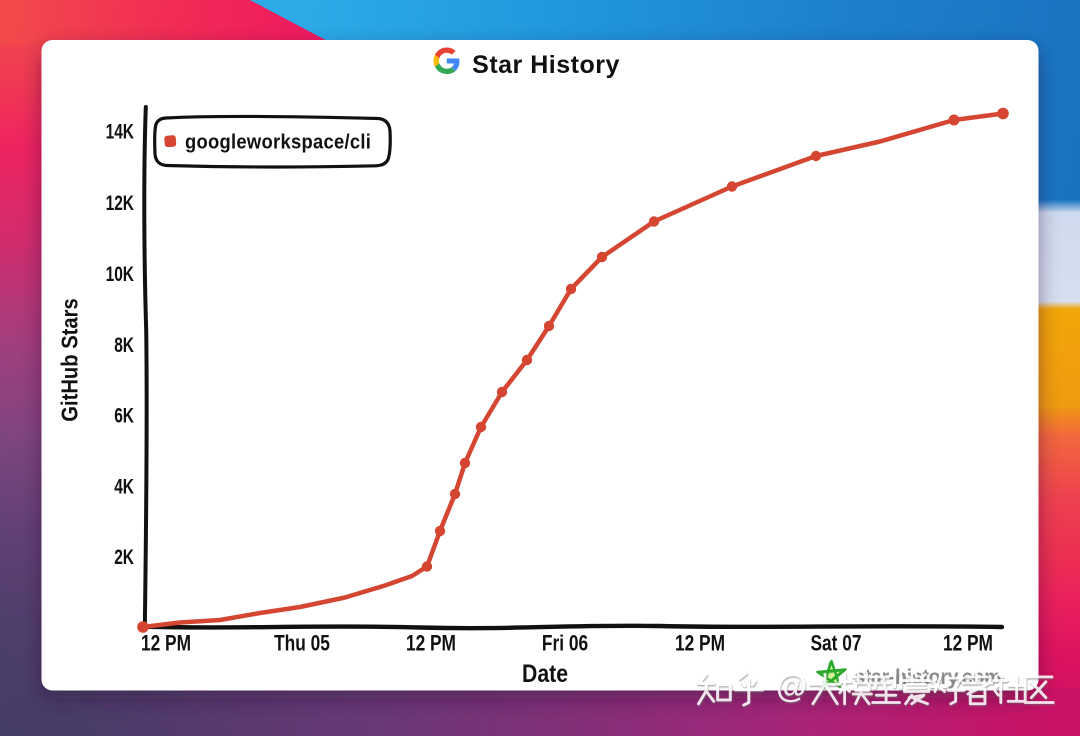 Image resolution: width=1080 pixels, height=736 pixels. I want to click on svg-text: Date, so click(545, 673).